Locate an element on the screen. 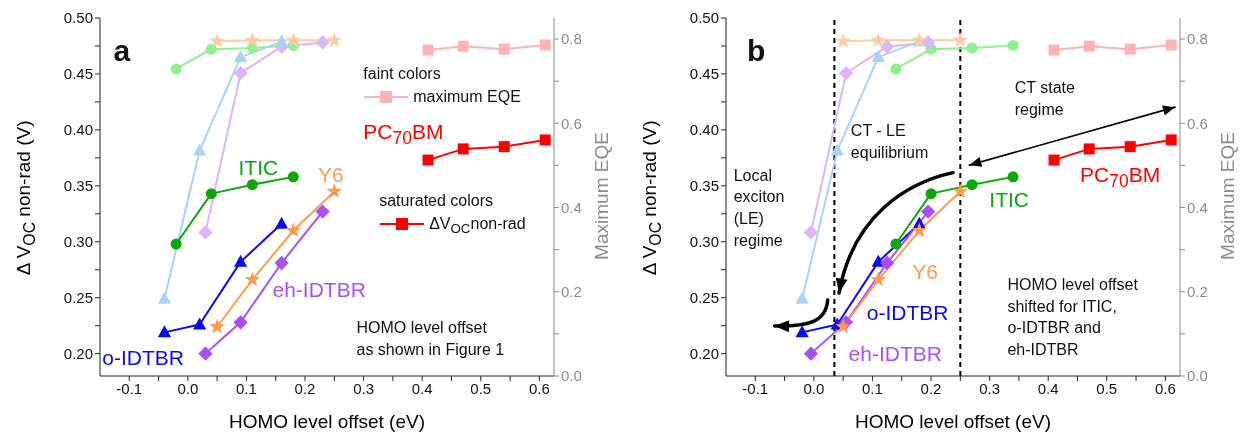 This screenshot has width=1252, height=441. x-tick-label: -0.1 is located at coordinates (129, 388).